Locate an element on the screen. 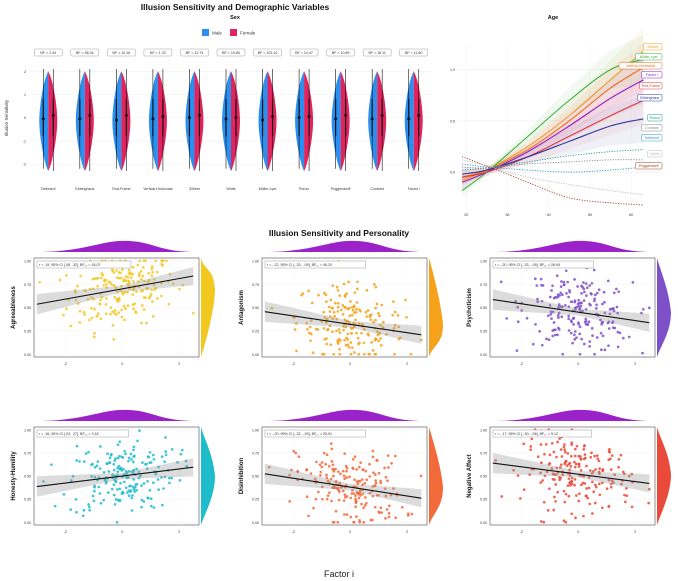 The height and width of the screenshot is (581, 678). scatter-x-tick: 0 is located at coordinates (122, 532).